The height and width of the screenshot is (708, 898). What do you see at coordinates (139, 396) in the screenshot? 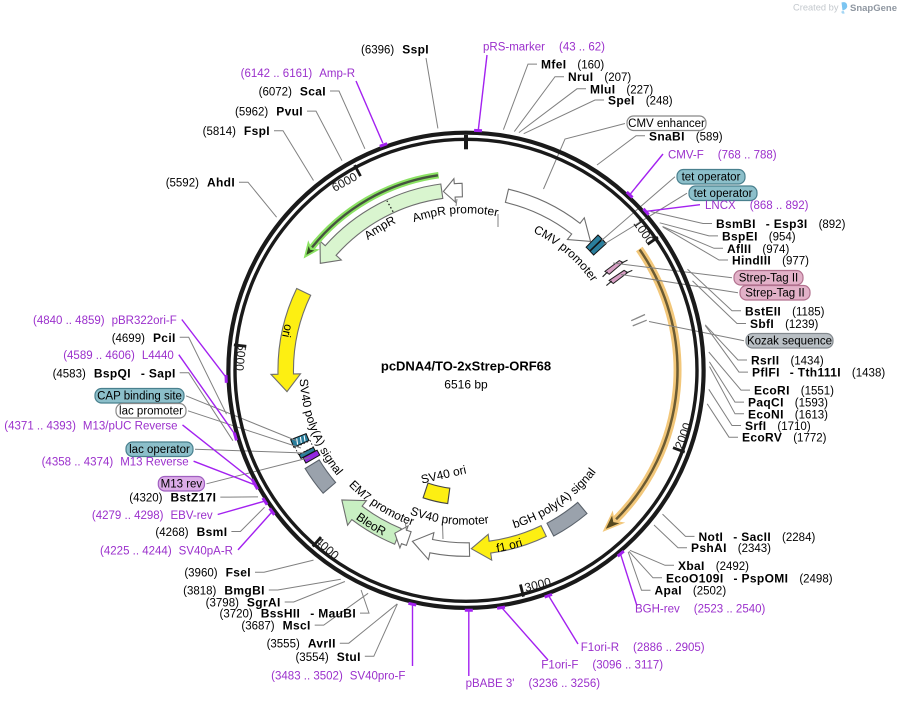
I see `svg-text: CAP binding site` at bounding box center [139, 396].